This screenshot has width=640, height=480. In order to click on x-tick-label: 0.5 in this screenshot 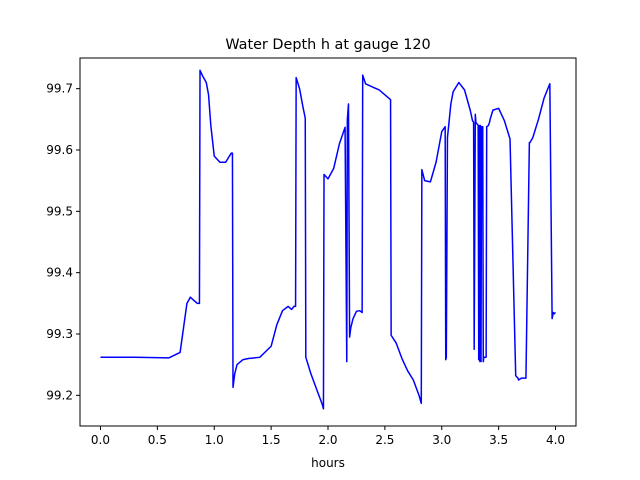, I will do `click(157, 440)`.